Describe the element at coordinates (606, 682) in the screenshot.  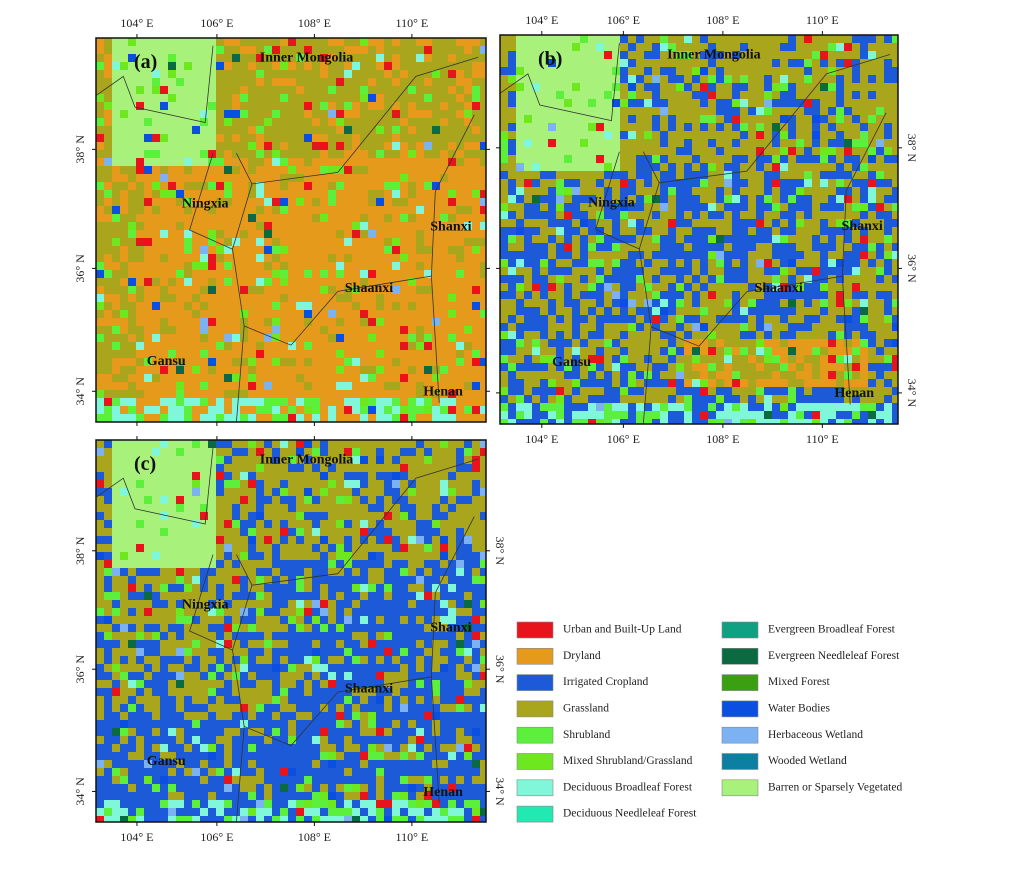
I see `legend-label: Irrigated Cropland` at that location.